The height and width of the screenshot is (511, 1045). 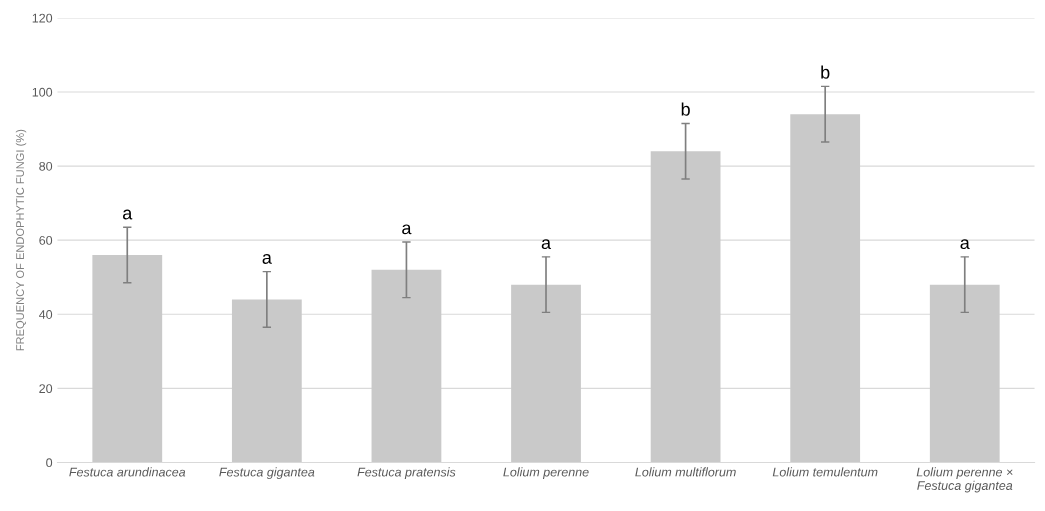 I want to click on x-tick-label: Lolium perenne × Festuca gigantea, so click(x=964, y=480).